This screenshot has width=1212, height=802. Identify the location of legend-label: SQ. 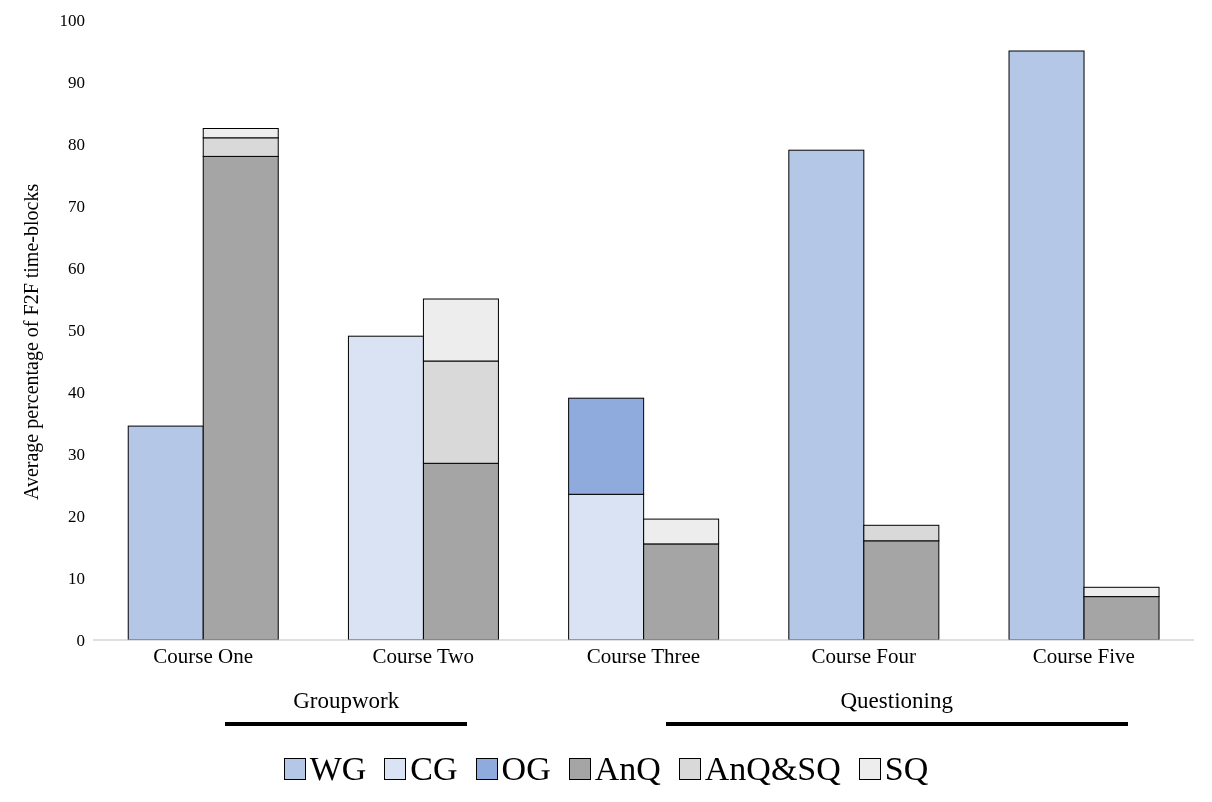
(906, 769).